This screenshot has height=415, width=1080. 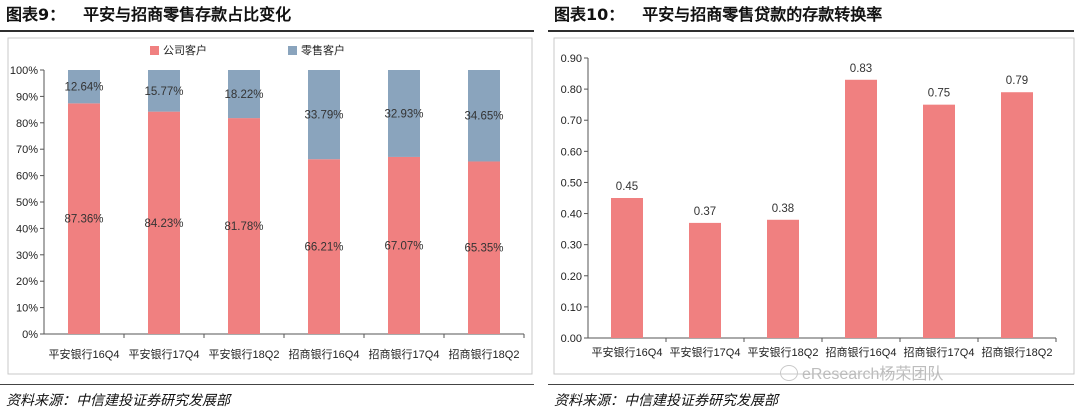 I want to click on y-tick-label: 0.90, so click(x=571, y=59).